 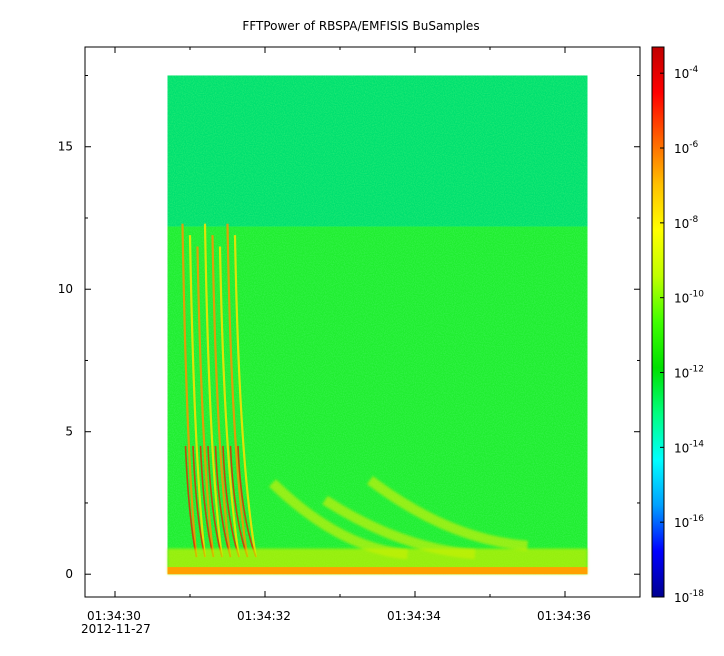 I want to click on colorbar-tick-label: 10⁻¹⁴, so click(x=689, y=447).